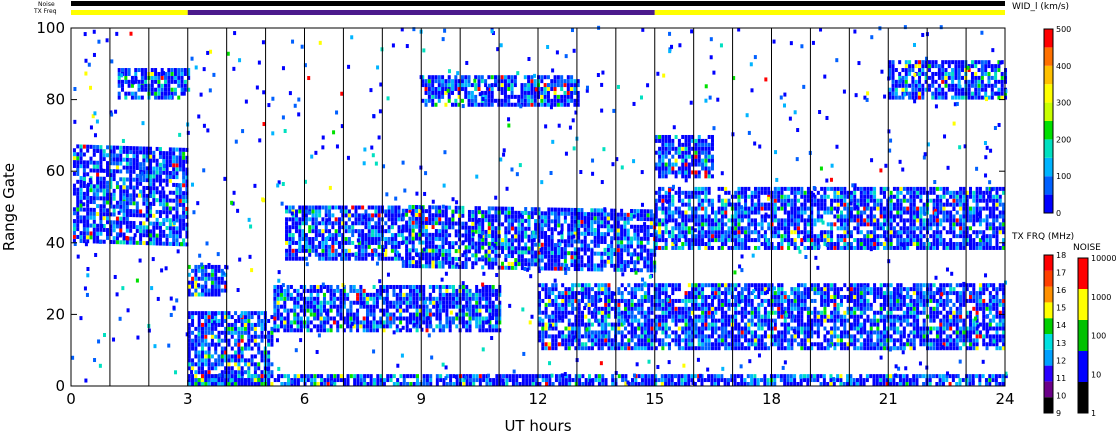 Image resolution: width=1118 pixels, height=435 pixels. I want to click on txfreq-bar-label: TX Freq, so click(45, 11).